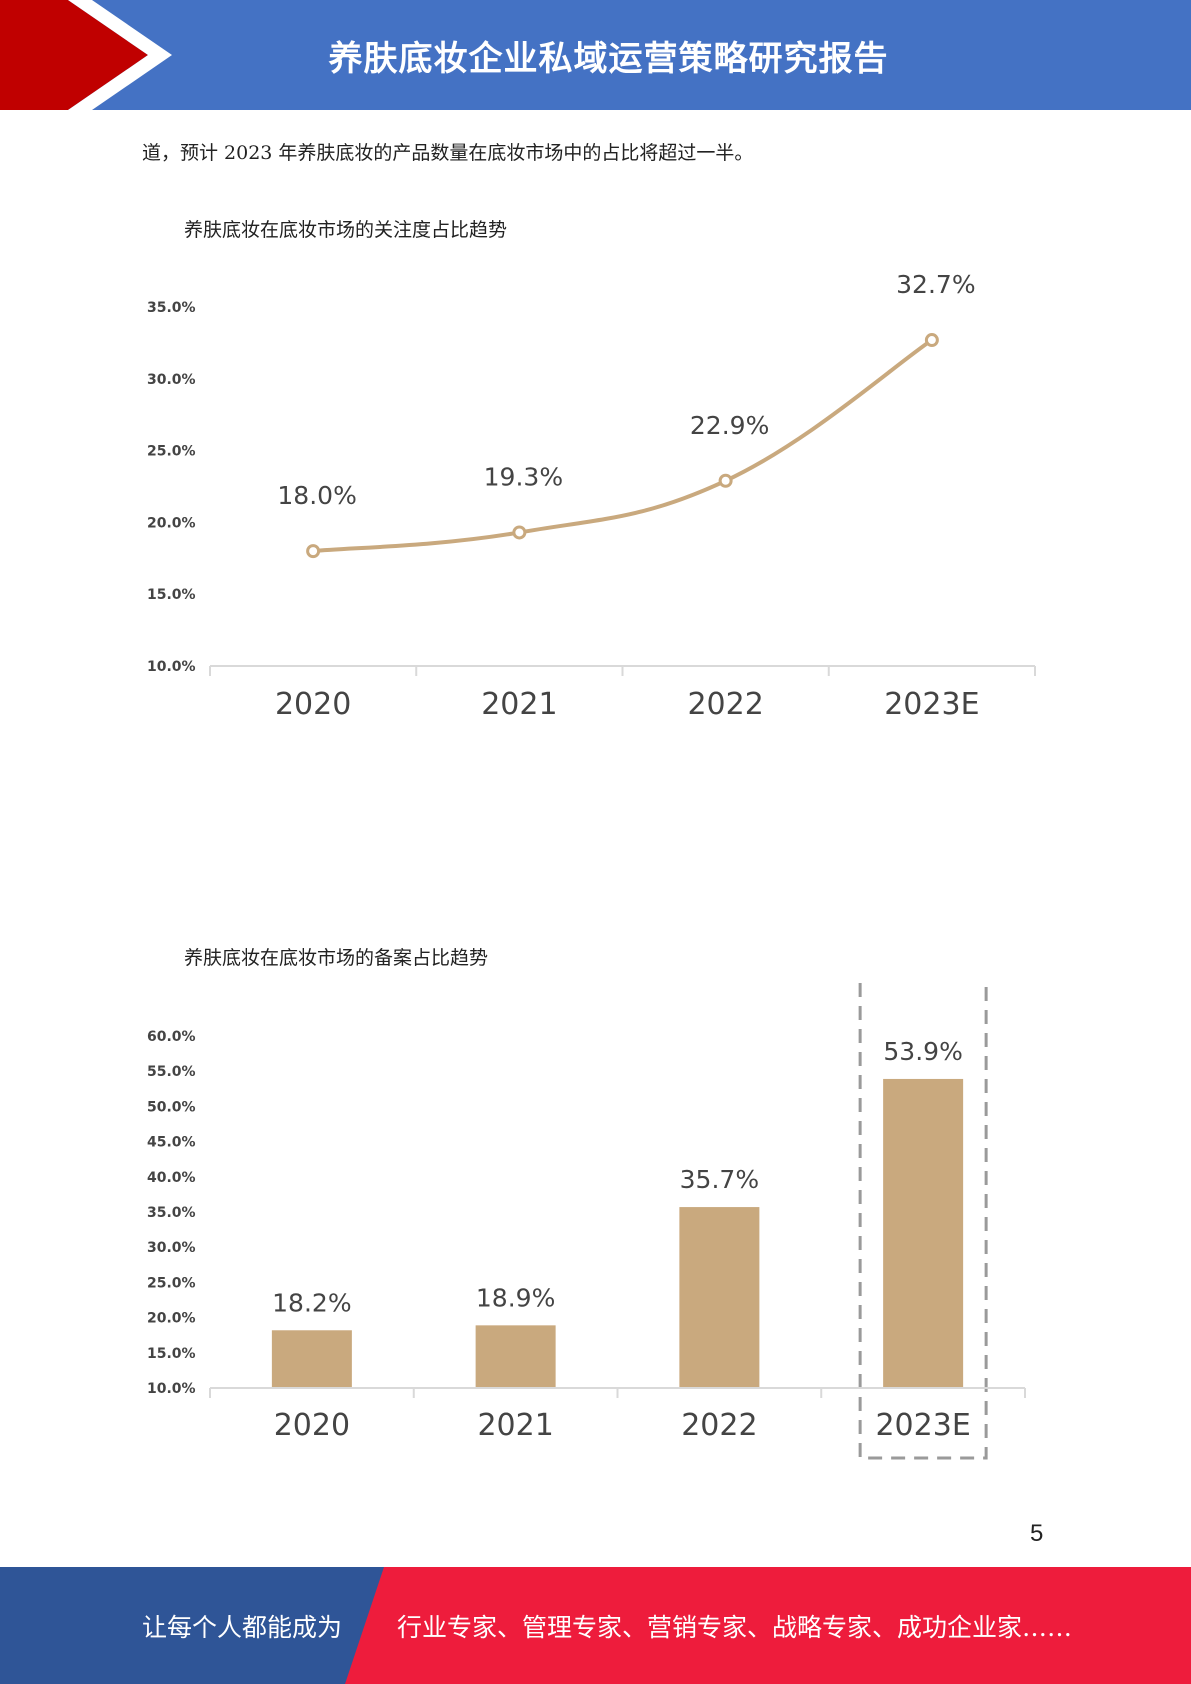  What do you see at coordinates (311, 1302) in the screenshot?
I see `data-label: 18.2%` at bounding box center [311, 1302].